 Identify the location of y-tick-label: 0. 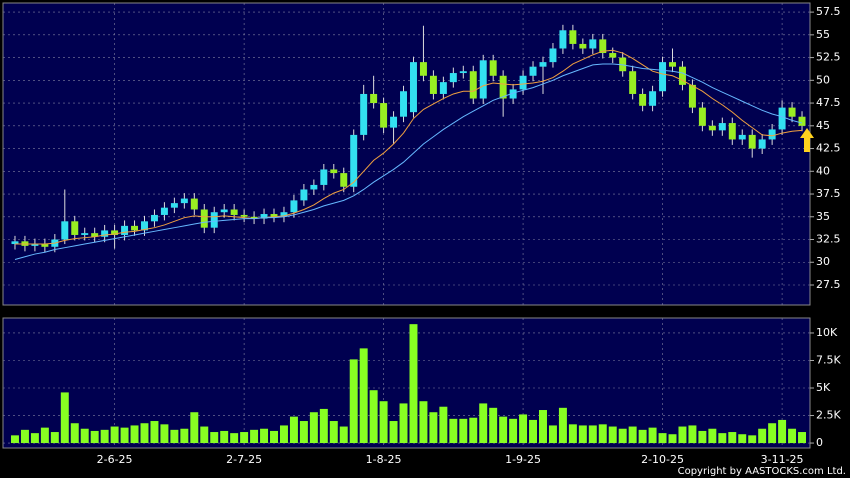
(819, 442).